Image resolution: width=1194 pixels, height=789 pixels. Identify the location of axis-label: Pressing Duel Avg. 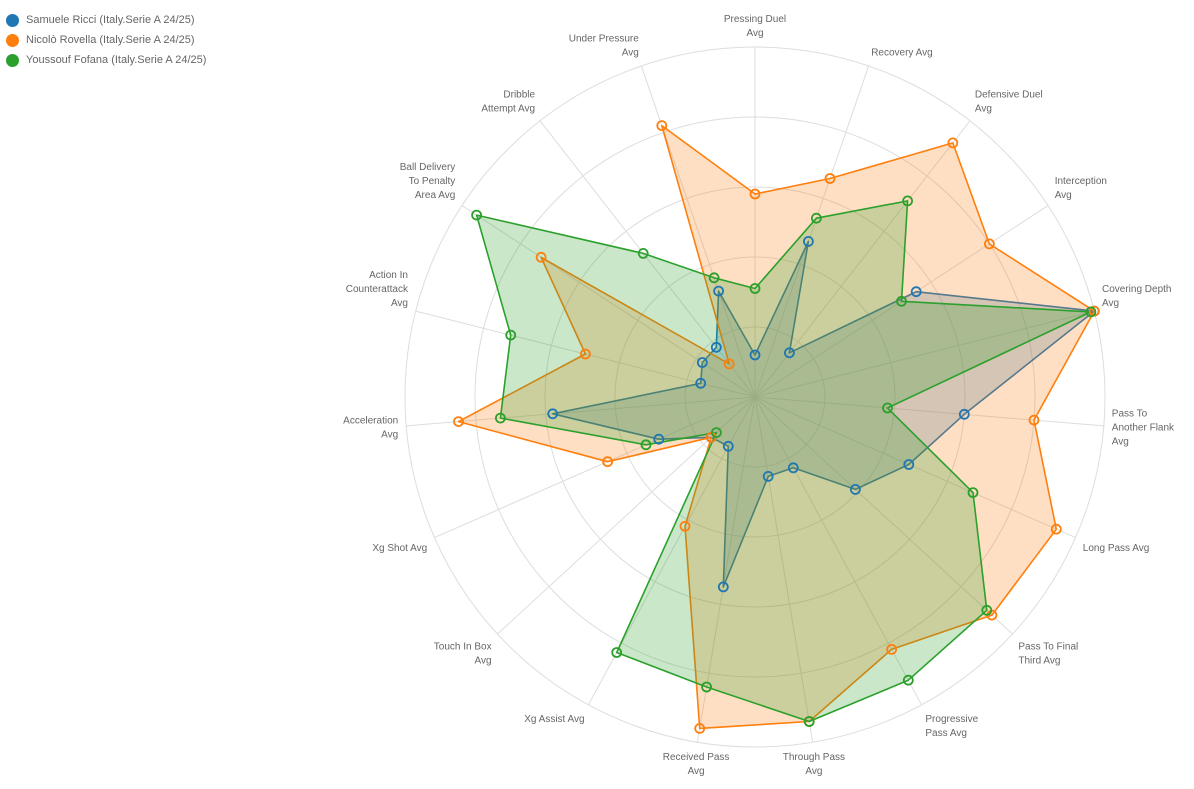
(755, 26).